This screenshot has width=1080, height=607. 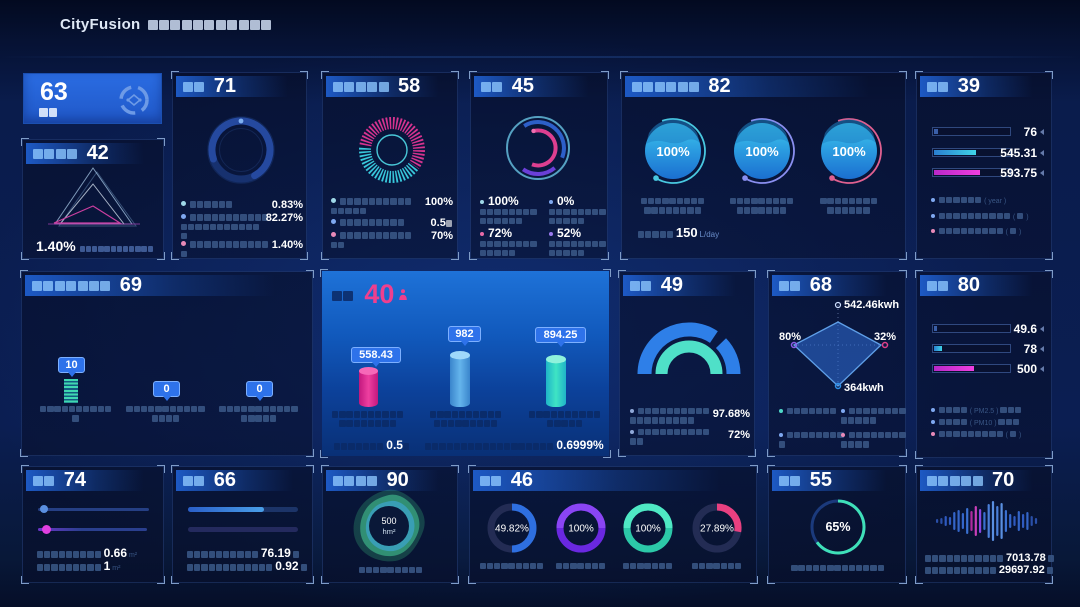 What do you see at coordinates (512, 529) in the screenshot?
I see `svg-text: 49.82%` at bounding box center [512, 529].